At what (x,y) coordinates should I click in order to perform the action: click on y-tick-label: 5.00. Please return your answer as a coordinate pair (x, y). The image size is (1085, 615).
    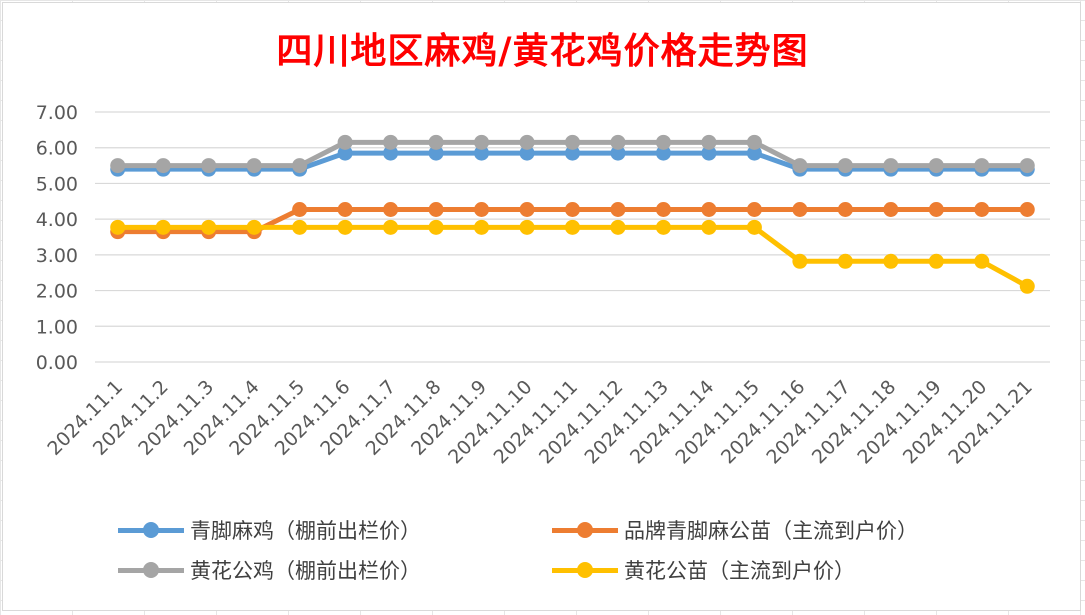
    Looking at the image, I should click on (57, 184).